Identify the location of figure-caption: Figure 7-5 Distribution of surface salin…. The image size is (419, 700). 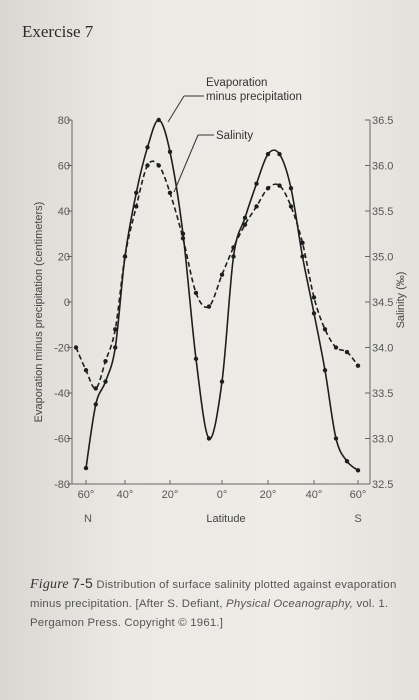
(215, 603).